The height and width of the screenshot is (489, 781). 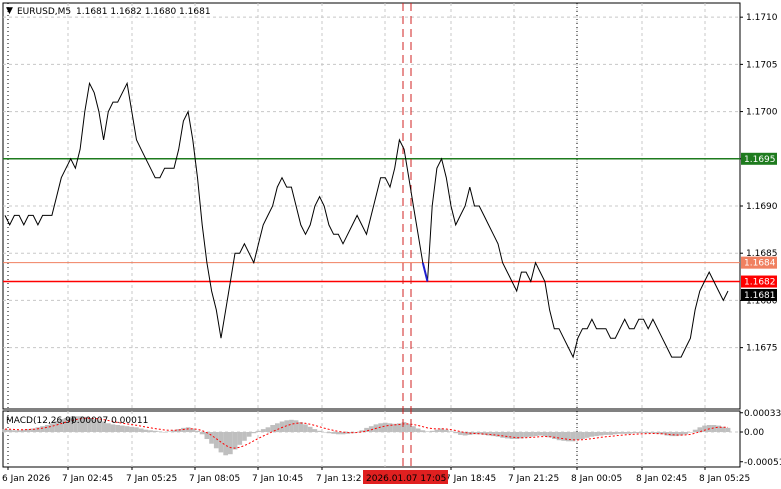 What do you see at coordinates (151, 479) in the screenshot?
I see `x-tick-label: 7 Jan 05:25` at bounding box center [151, 479].